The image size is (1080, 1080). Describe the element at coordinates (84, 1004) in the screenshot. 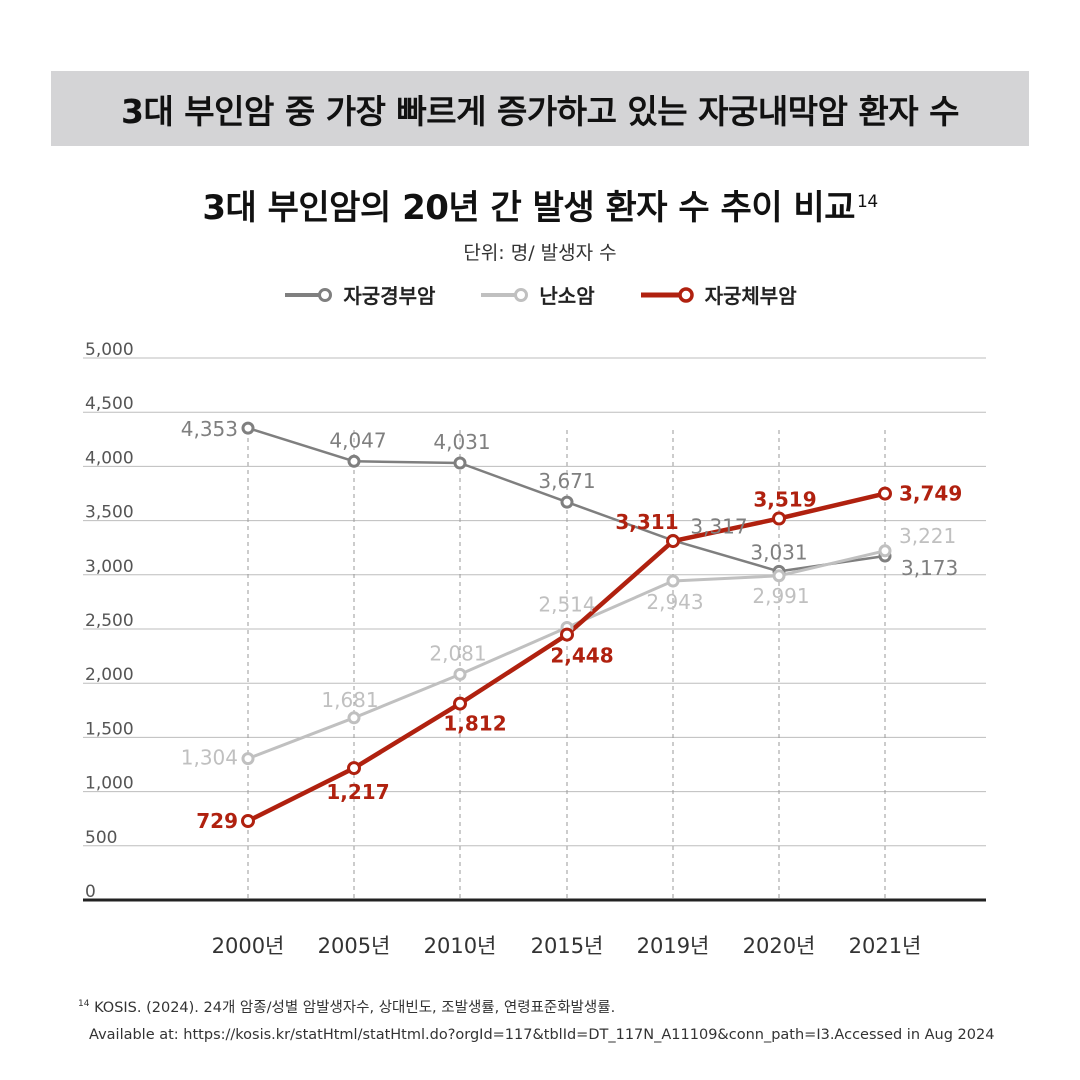

I see `footnote-ref: 14` at that location.